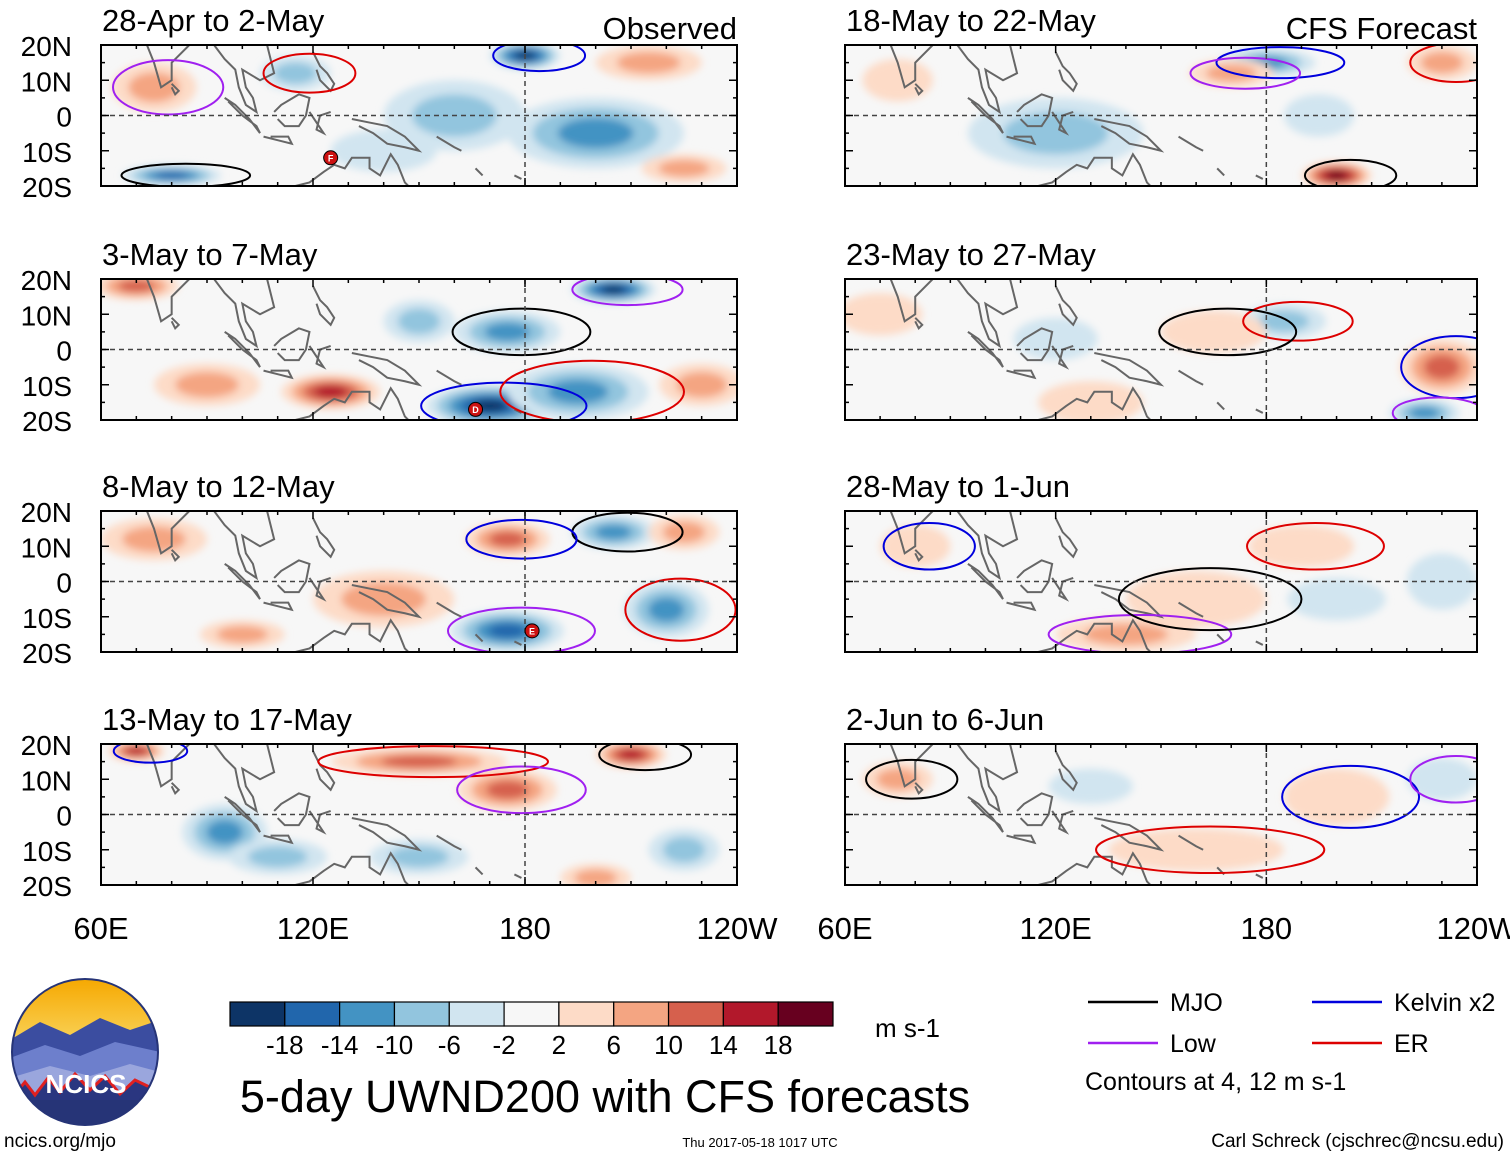 The image size is (1510, 1158). What do you see at coordinates (46, 745) in the screenshot?
I see `lat-tick-label: 20N` at bounding box center [46, 745].